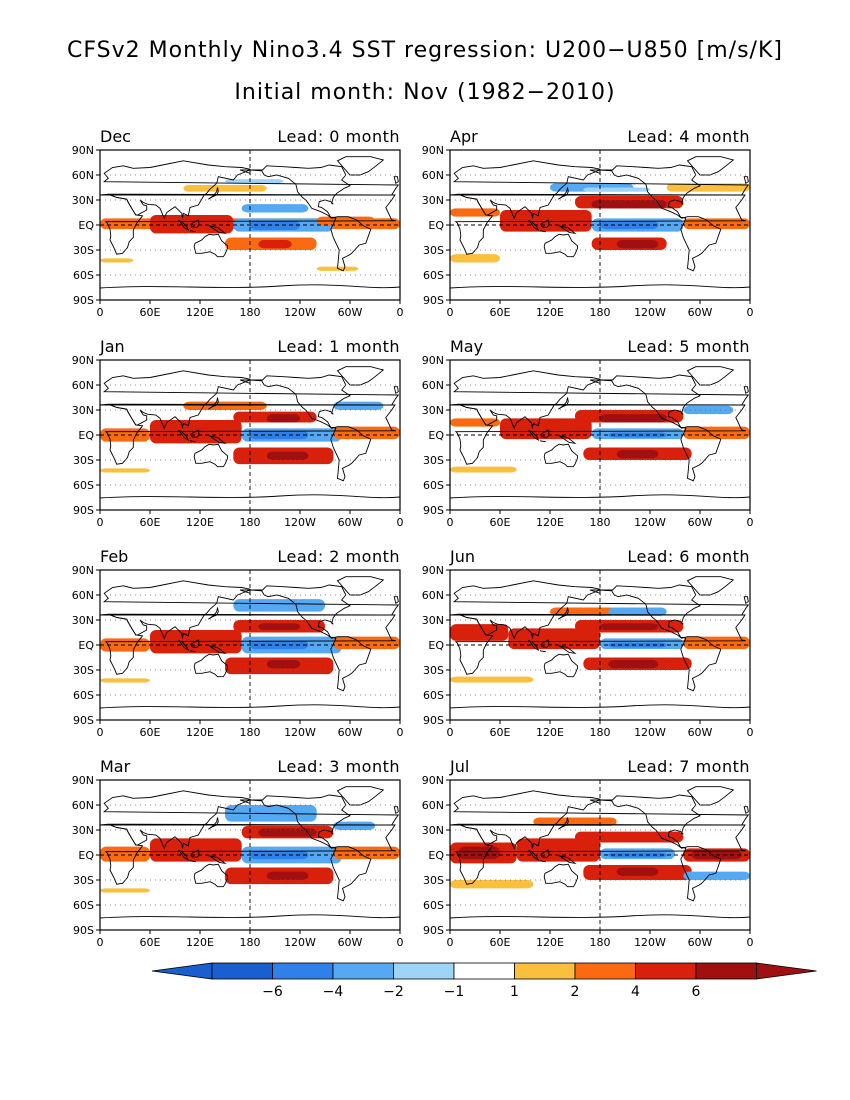 This screenshot has height=1100, width=850. I want to click on colorbar-label: −4, so click(333, 992).